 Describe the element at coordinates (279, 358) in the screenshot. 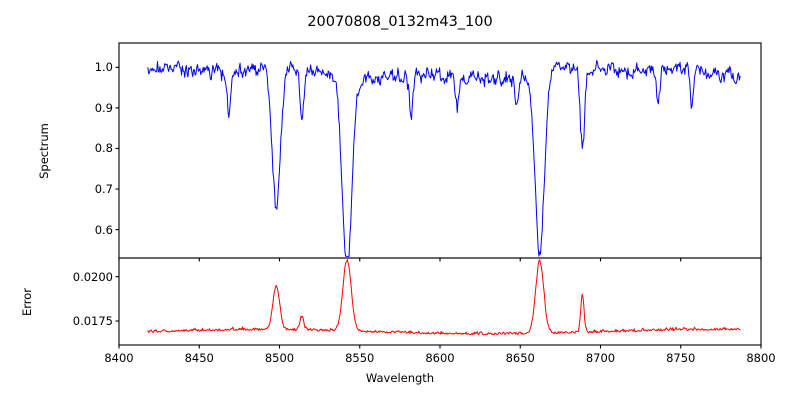

I see `x-tick-label: 8500` at that location.